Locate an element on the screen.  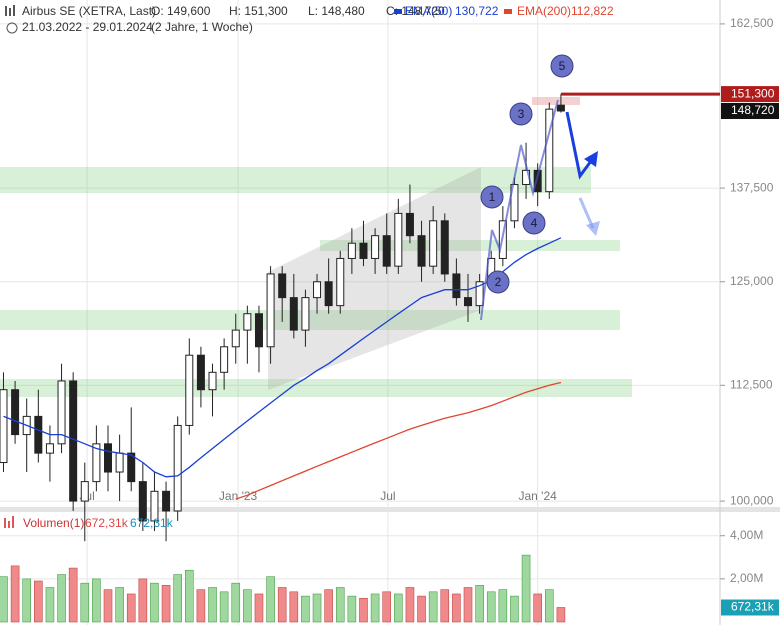
date-range: 21.03.2022 - 29.01.2024 is located at coordinates (87, 27).